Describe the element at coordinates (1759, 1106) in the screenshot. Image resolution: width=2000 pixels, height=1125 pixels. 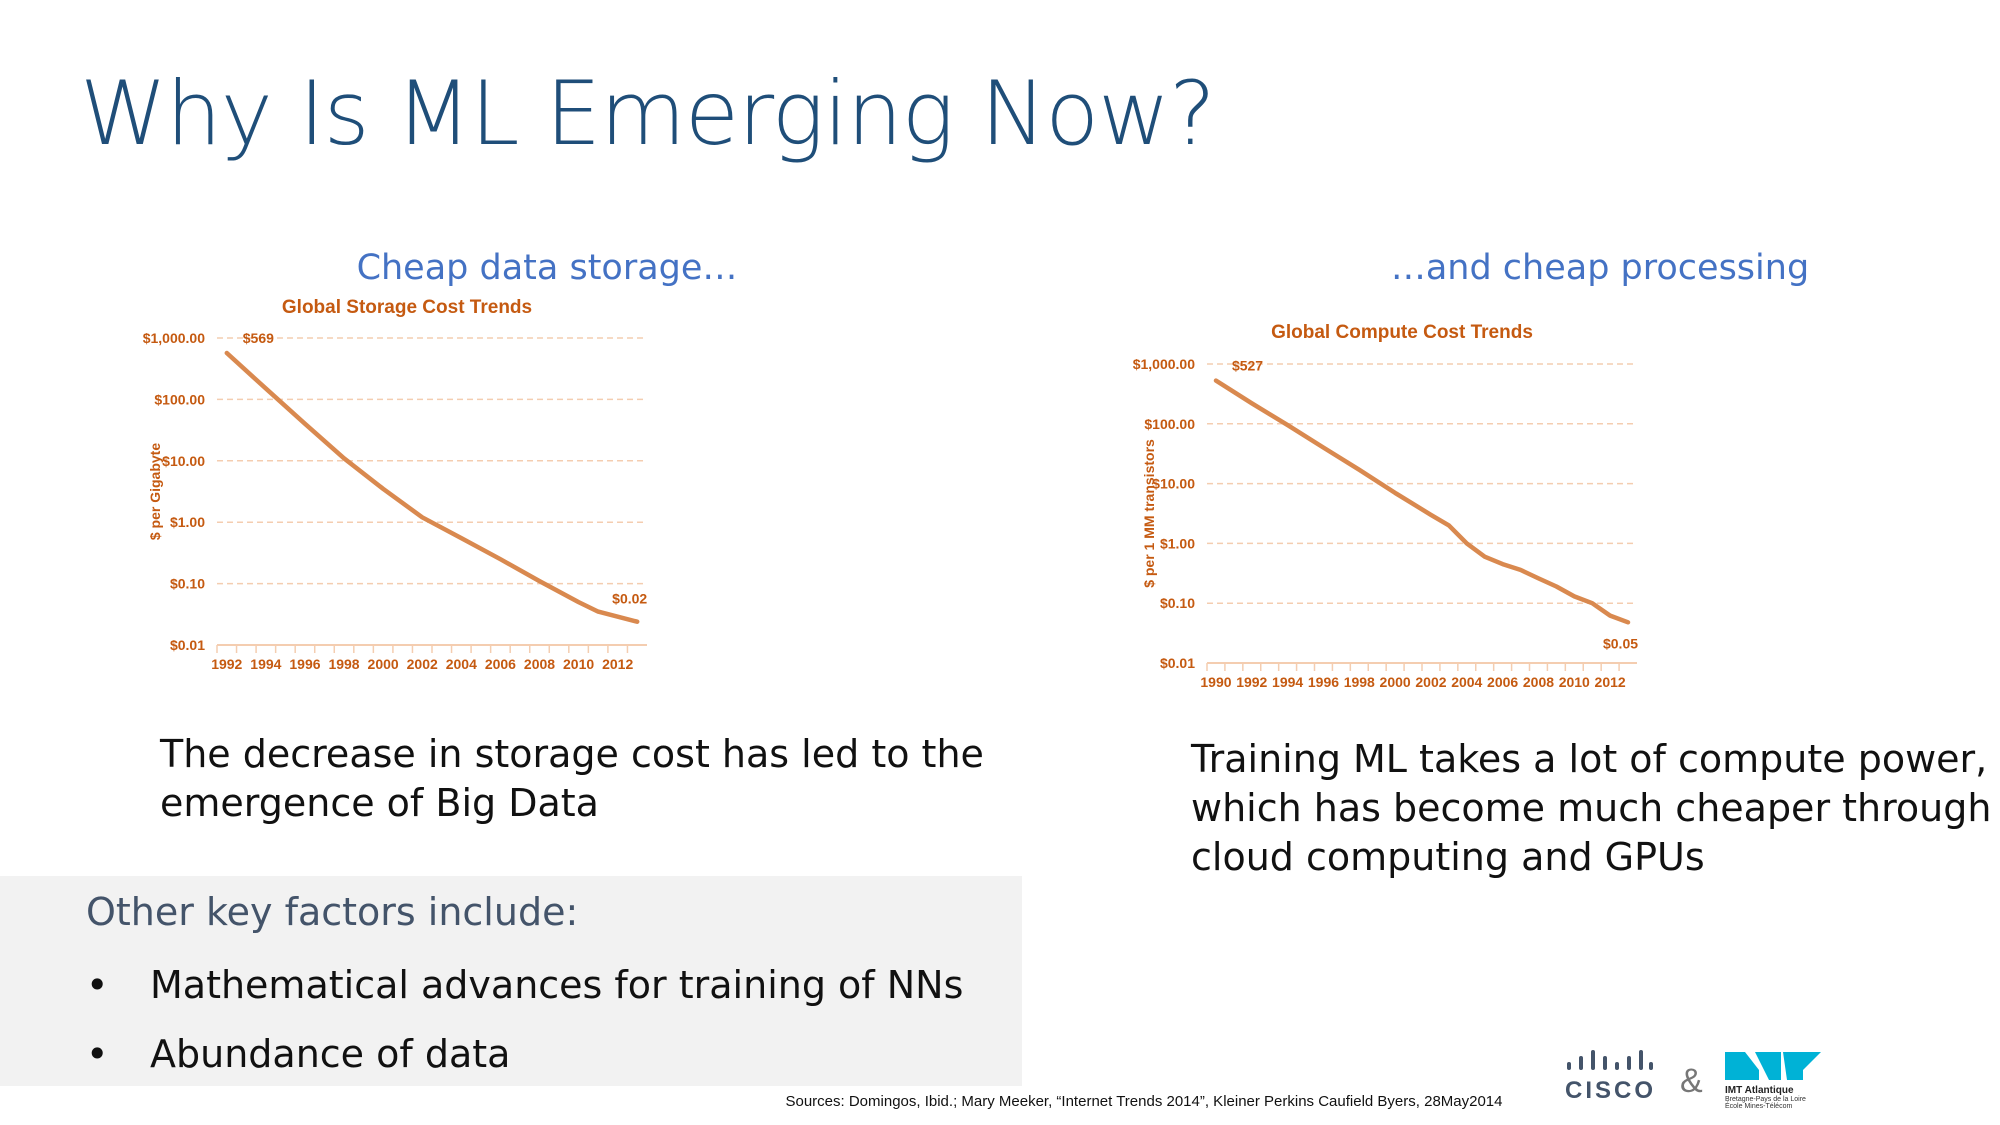
I see `imt-line: École Mines-Télécom` at that location.